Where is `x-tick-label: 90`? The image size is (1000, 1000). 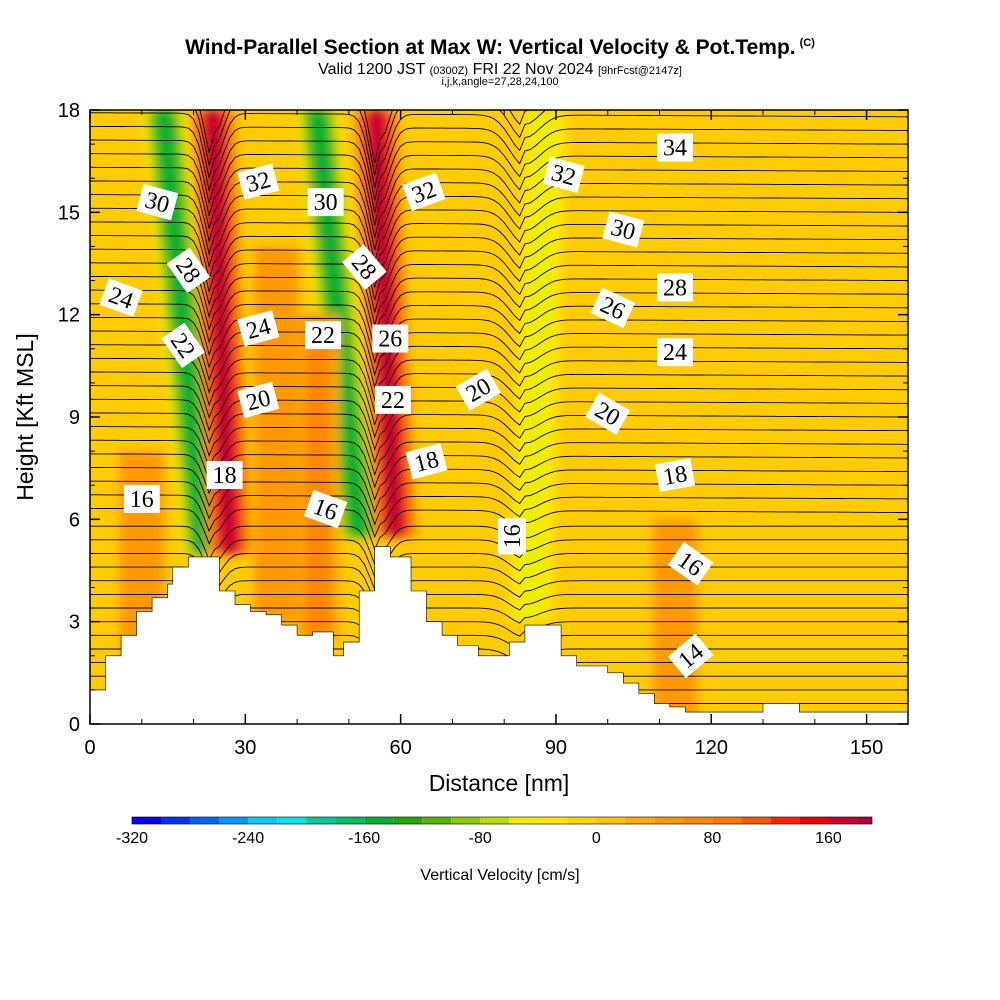 x-tick-label: 90 is located at coordinates (556, 748).